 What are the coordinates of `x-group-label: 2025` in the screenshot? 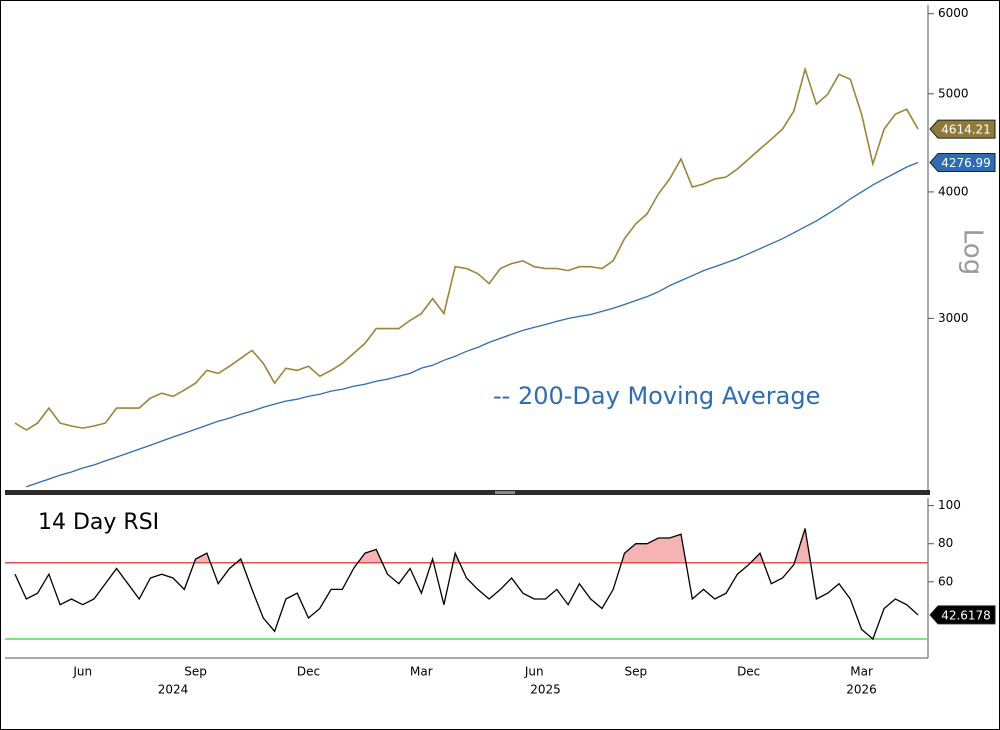 It's located at (545, 690).